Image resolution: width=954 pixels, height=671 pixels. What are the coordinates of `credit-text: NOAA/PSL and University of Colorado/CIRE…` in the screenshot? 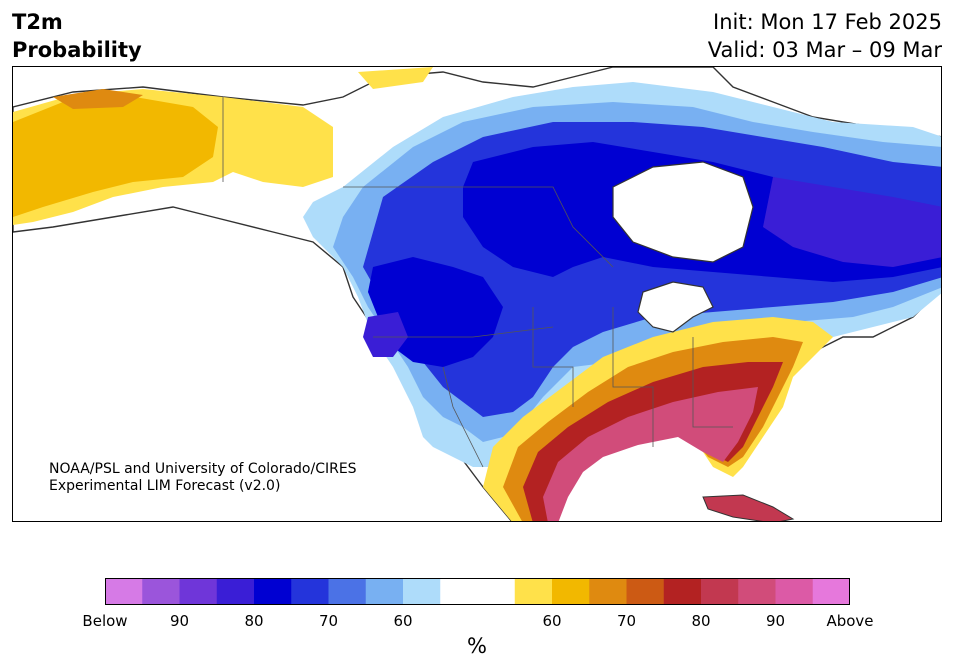 It's located at (203, 478).